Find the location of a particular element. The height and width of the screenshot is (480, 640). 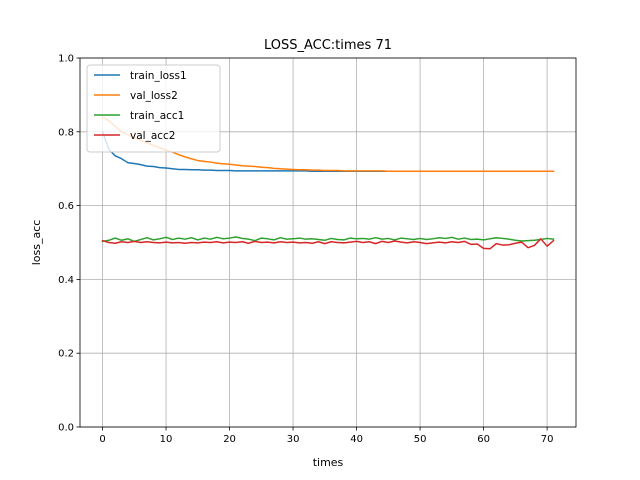

x-tick-label: 30 is located at coordinates (293, 439).